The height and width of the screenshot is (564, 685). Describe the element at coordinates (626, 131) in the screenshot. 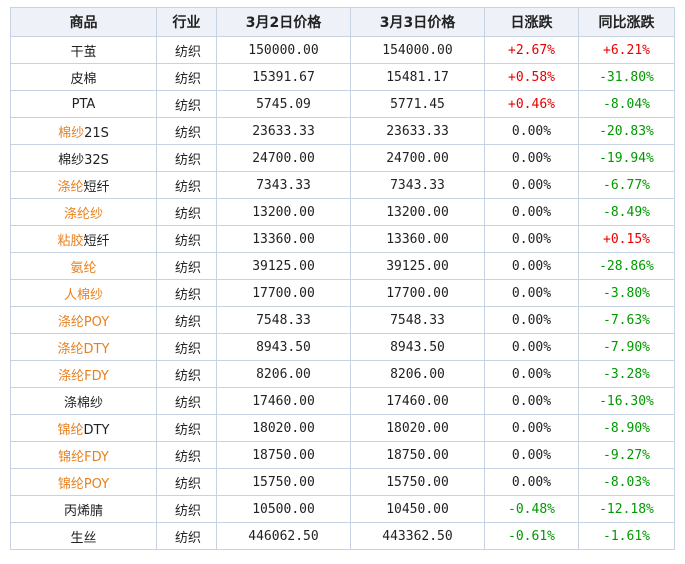

I see `yoy-change-cell: -20.83%` at that location.